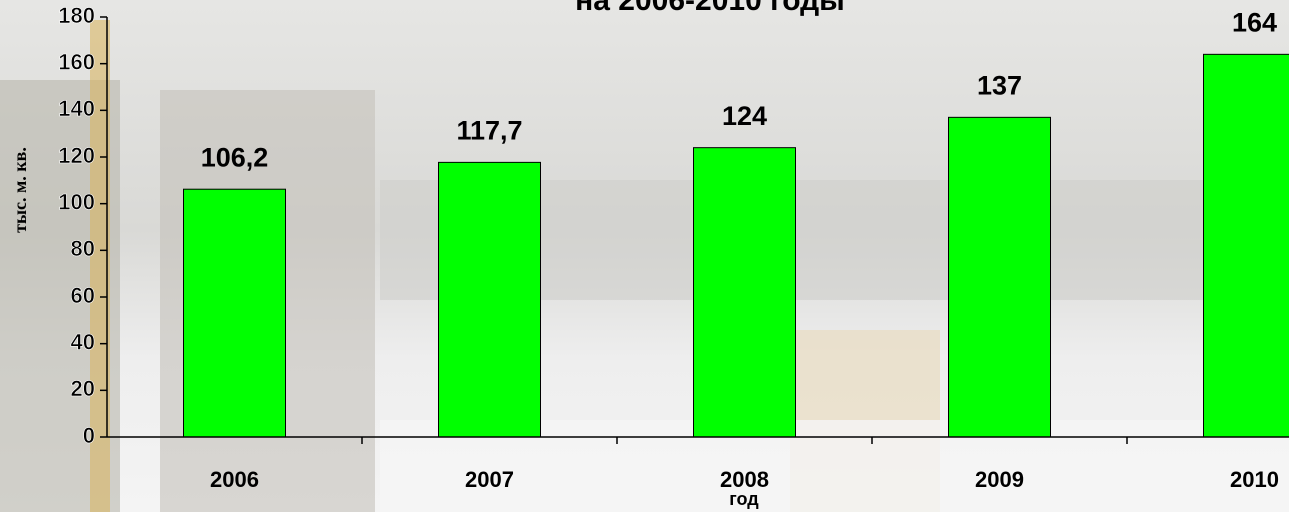 The image size is (1289, 512). I want to click on y-tick-label: 160, so click(76, 61).